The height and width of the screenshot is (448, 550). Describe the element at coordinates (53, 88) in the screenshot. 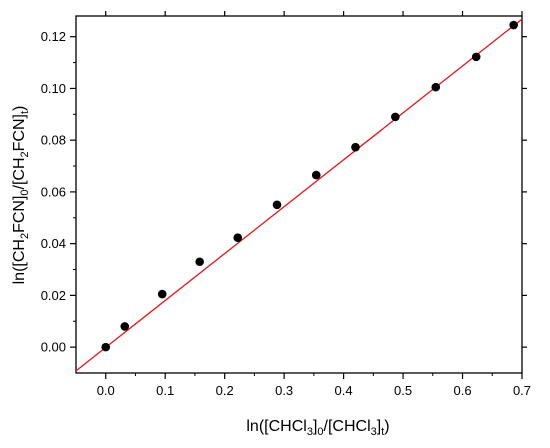

I see `y-tick-label: 0.10` at that location.